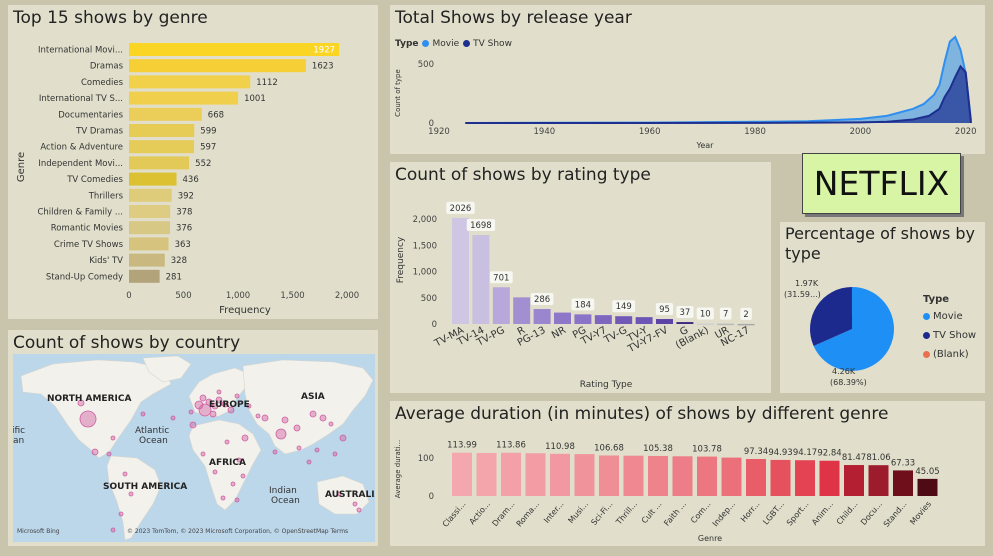  I want to click on movie-line, so click(718, 79).